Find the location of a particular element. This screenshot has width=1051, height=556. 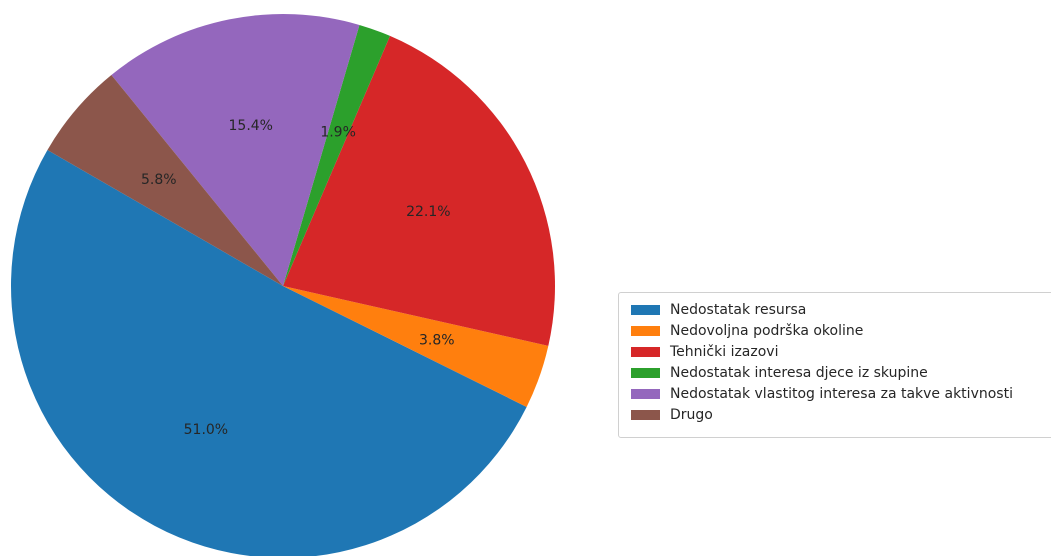

legend-item: Tehnički izazovi is located at coordinates (841, 351).